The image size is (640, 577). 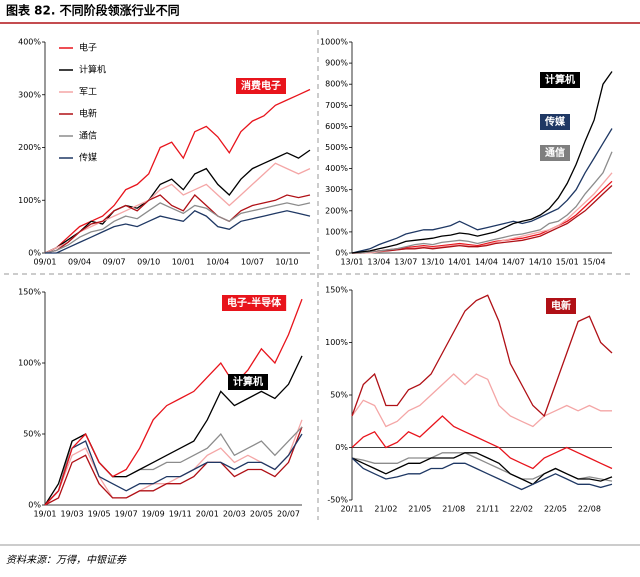 I want to click on x-tick-label: 14/10, so click(x=540, y=262).